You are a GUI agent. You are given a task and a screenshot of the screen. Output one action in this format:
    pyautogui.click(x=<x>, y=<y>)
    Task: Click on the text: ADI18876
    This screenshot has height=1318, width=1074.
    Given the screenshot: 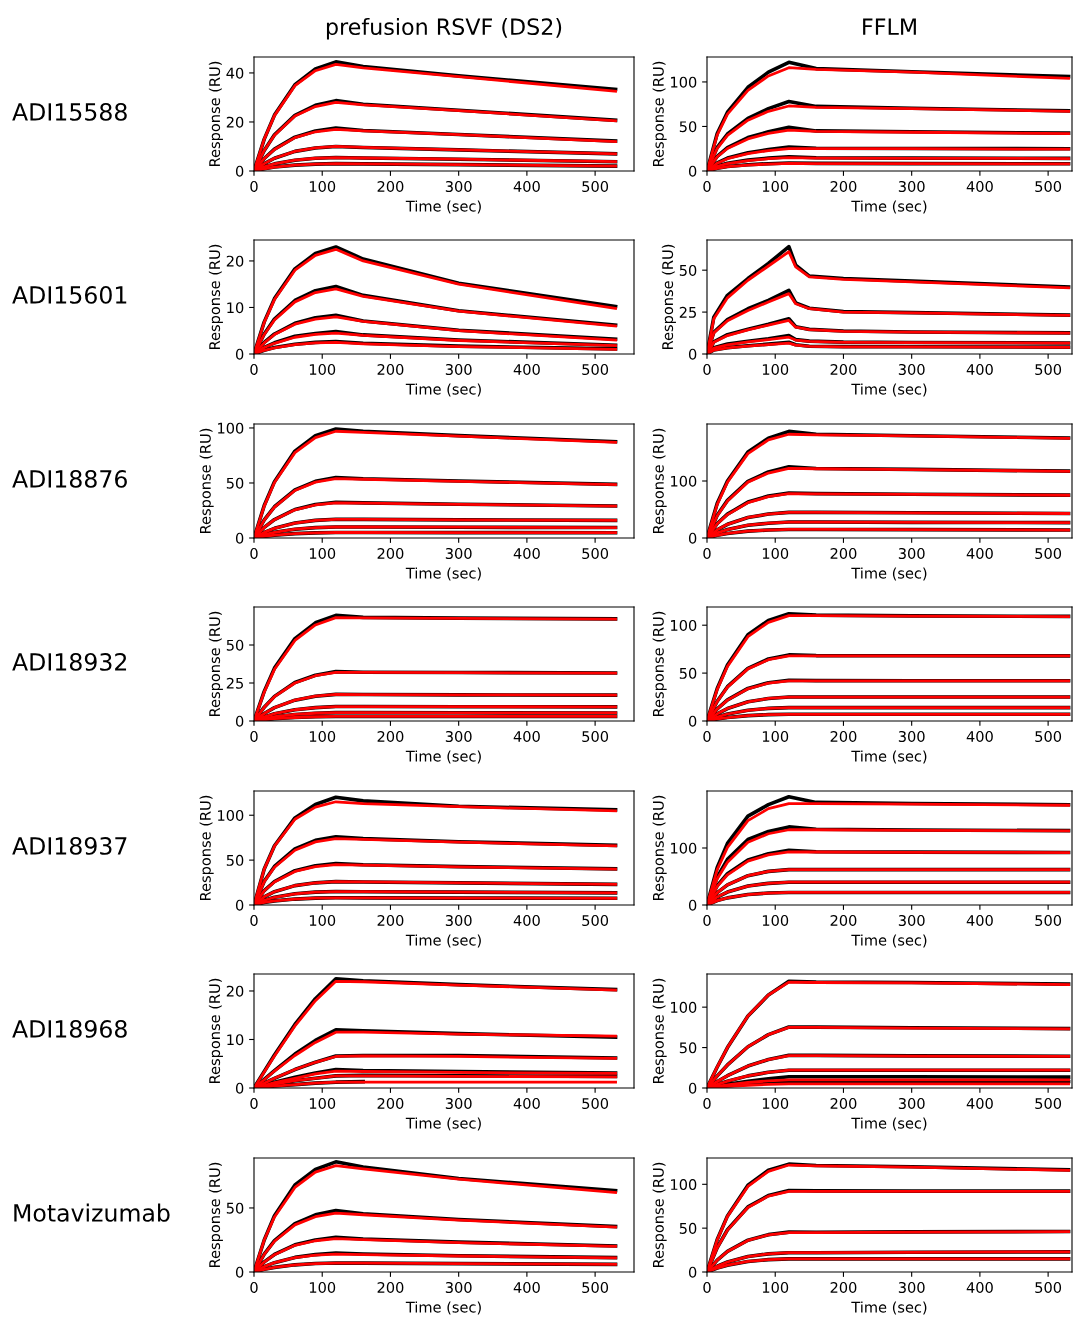 What is the action you would take?
    pyautogui.click(x=69, y=478)
    